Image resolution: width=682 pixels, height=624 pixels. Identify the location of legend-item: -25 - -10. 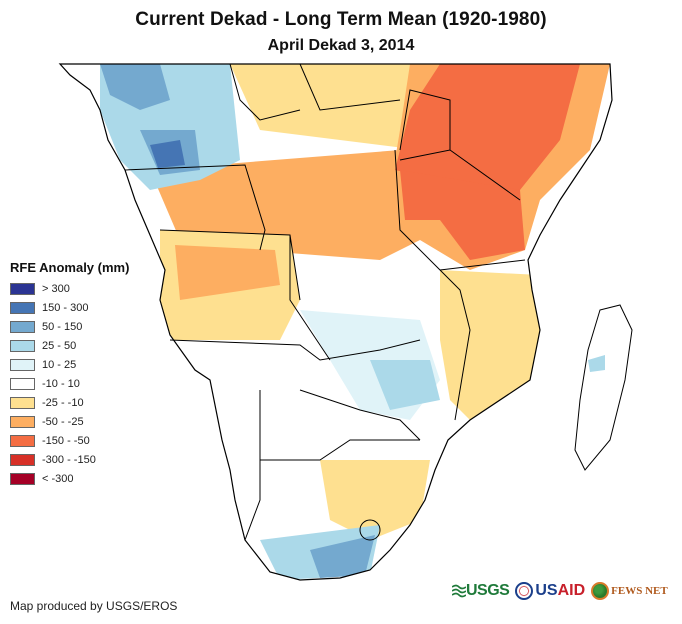
(85, 402).